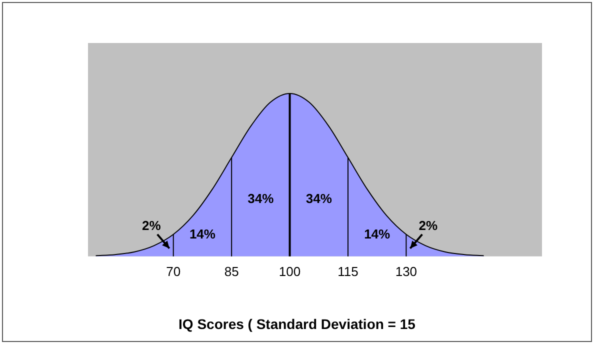  Describe the element at coordinates (297, 324) in the screenshot. I see `x-axis-title: IQ Scores ( Standard Deviation = 15` at that location.